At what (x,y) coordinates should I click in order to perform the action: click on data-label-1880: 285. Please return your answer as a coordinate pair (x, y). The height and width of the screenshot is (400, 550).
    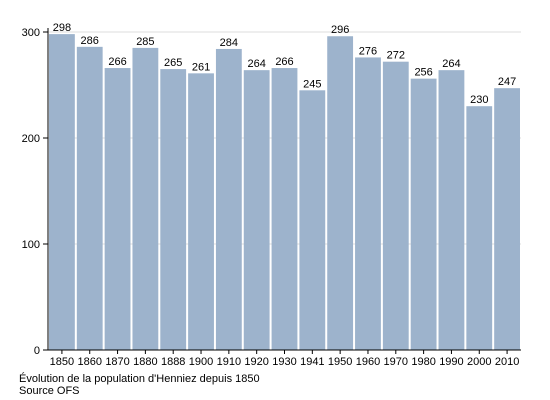
    Looking at the image, I should click on (145, 42).